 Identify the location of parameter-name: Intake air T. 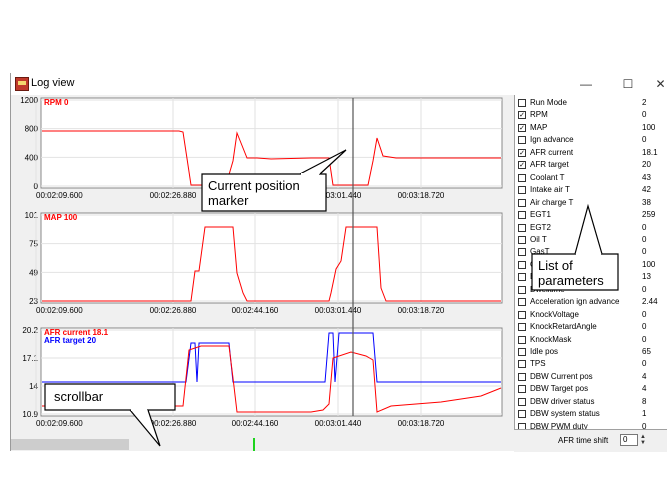
(550, 190).